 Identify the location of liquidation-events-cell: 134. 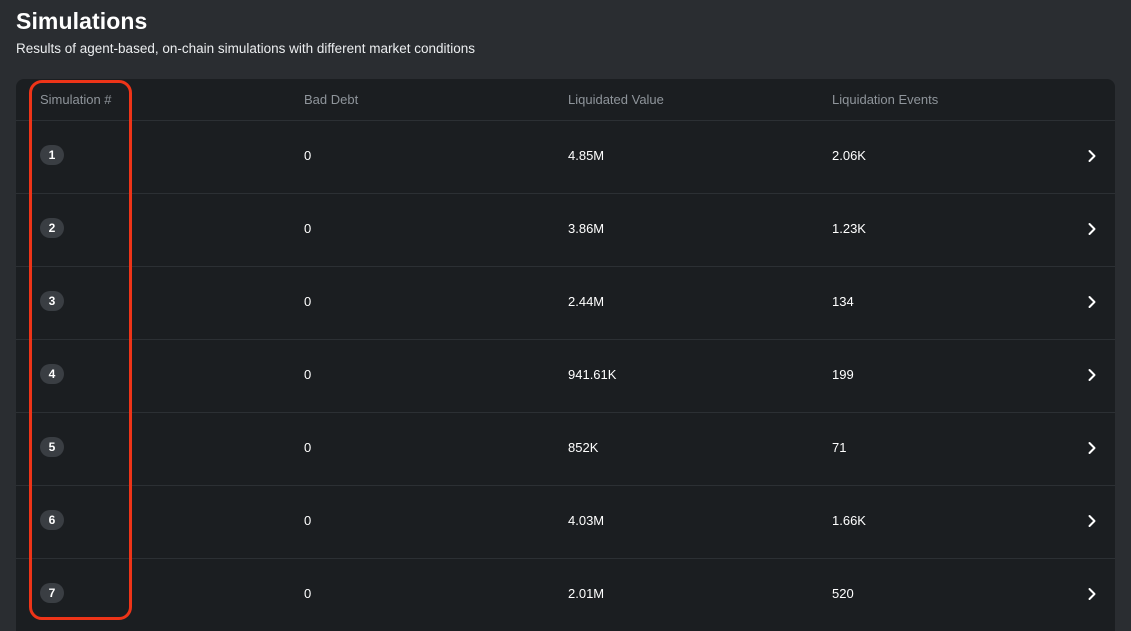
(843, 301).